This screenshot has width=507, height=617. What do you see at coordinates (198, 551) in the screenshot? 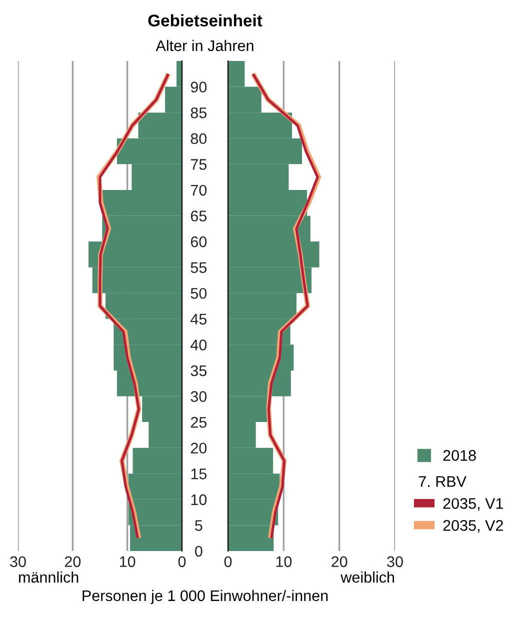
I see `y-tick-label: 0` at bounding box center [198, 551].